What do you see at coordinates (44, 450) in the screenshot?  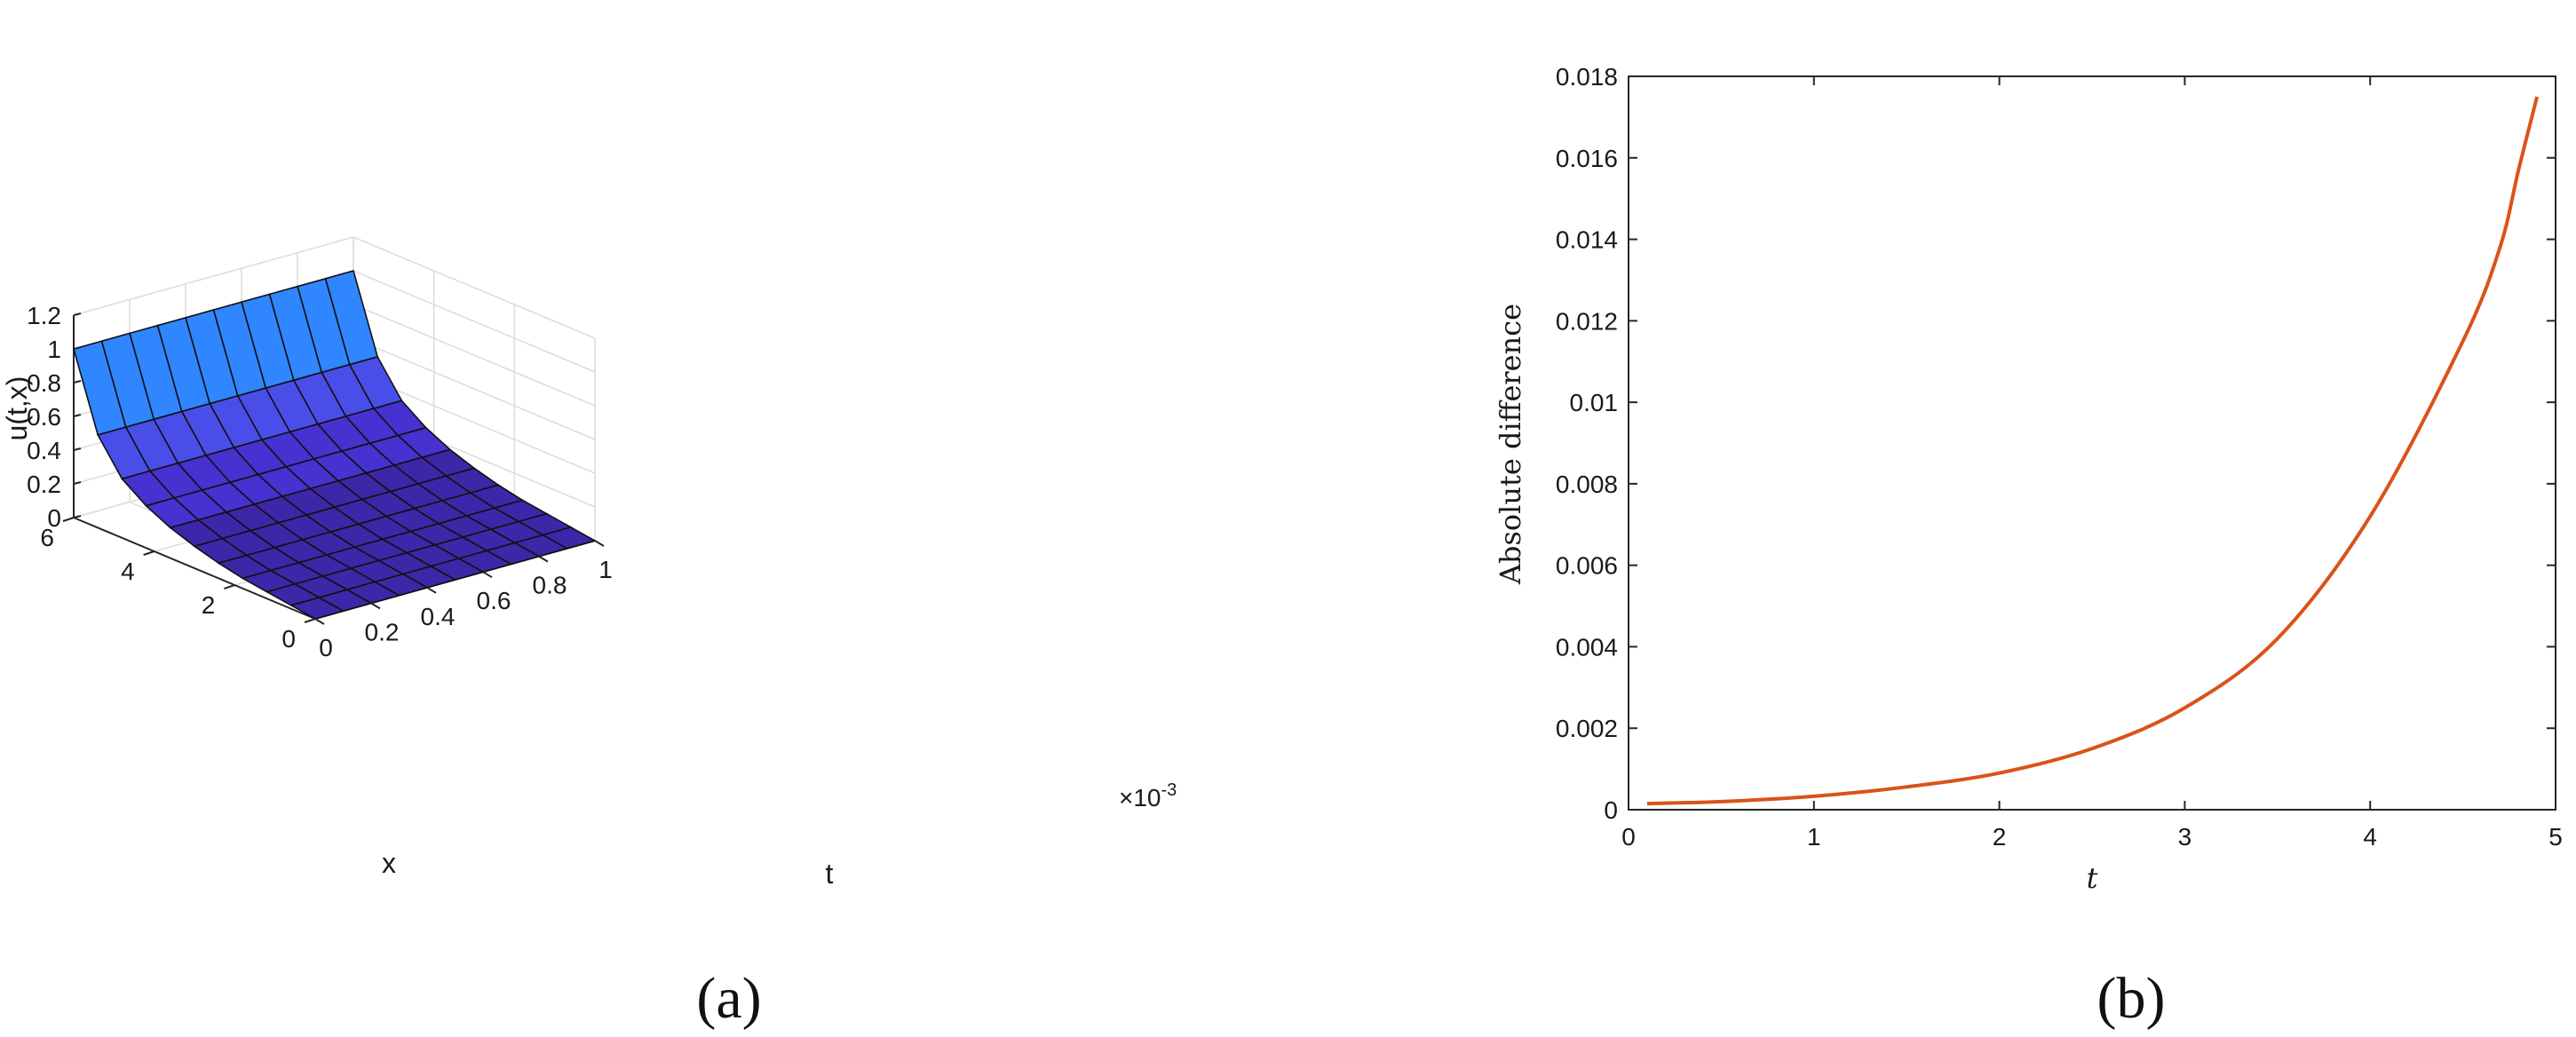 I see `z-tick-label: 0.4` at bounding box center [44, 450].